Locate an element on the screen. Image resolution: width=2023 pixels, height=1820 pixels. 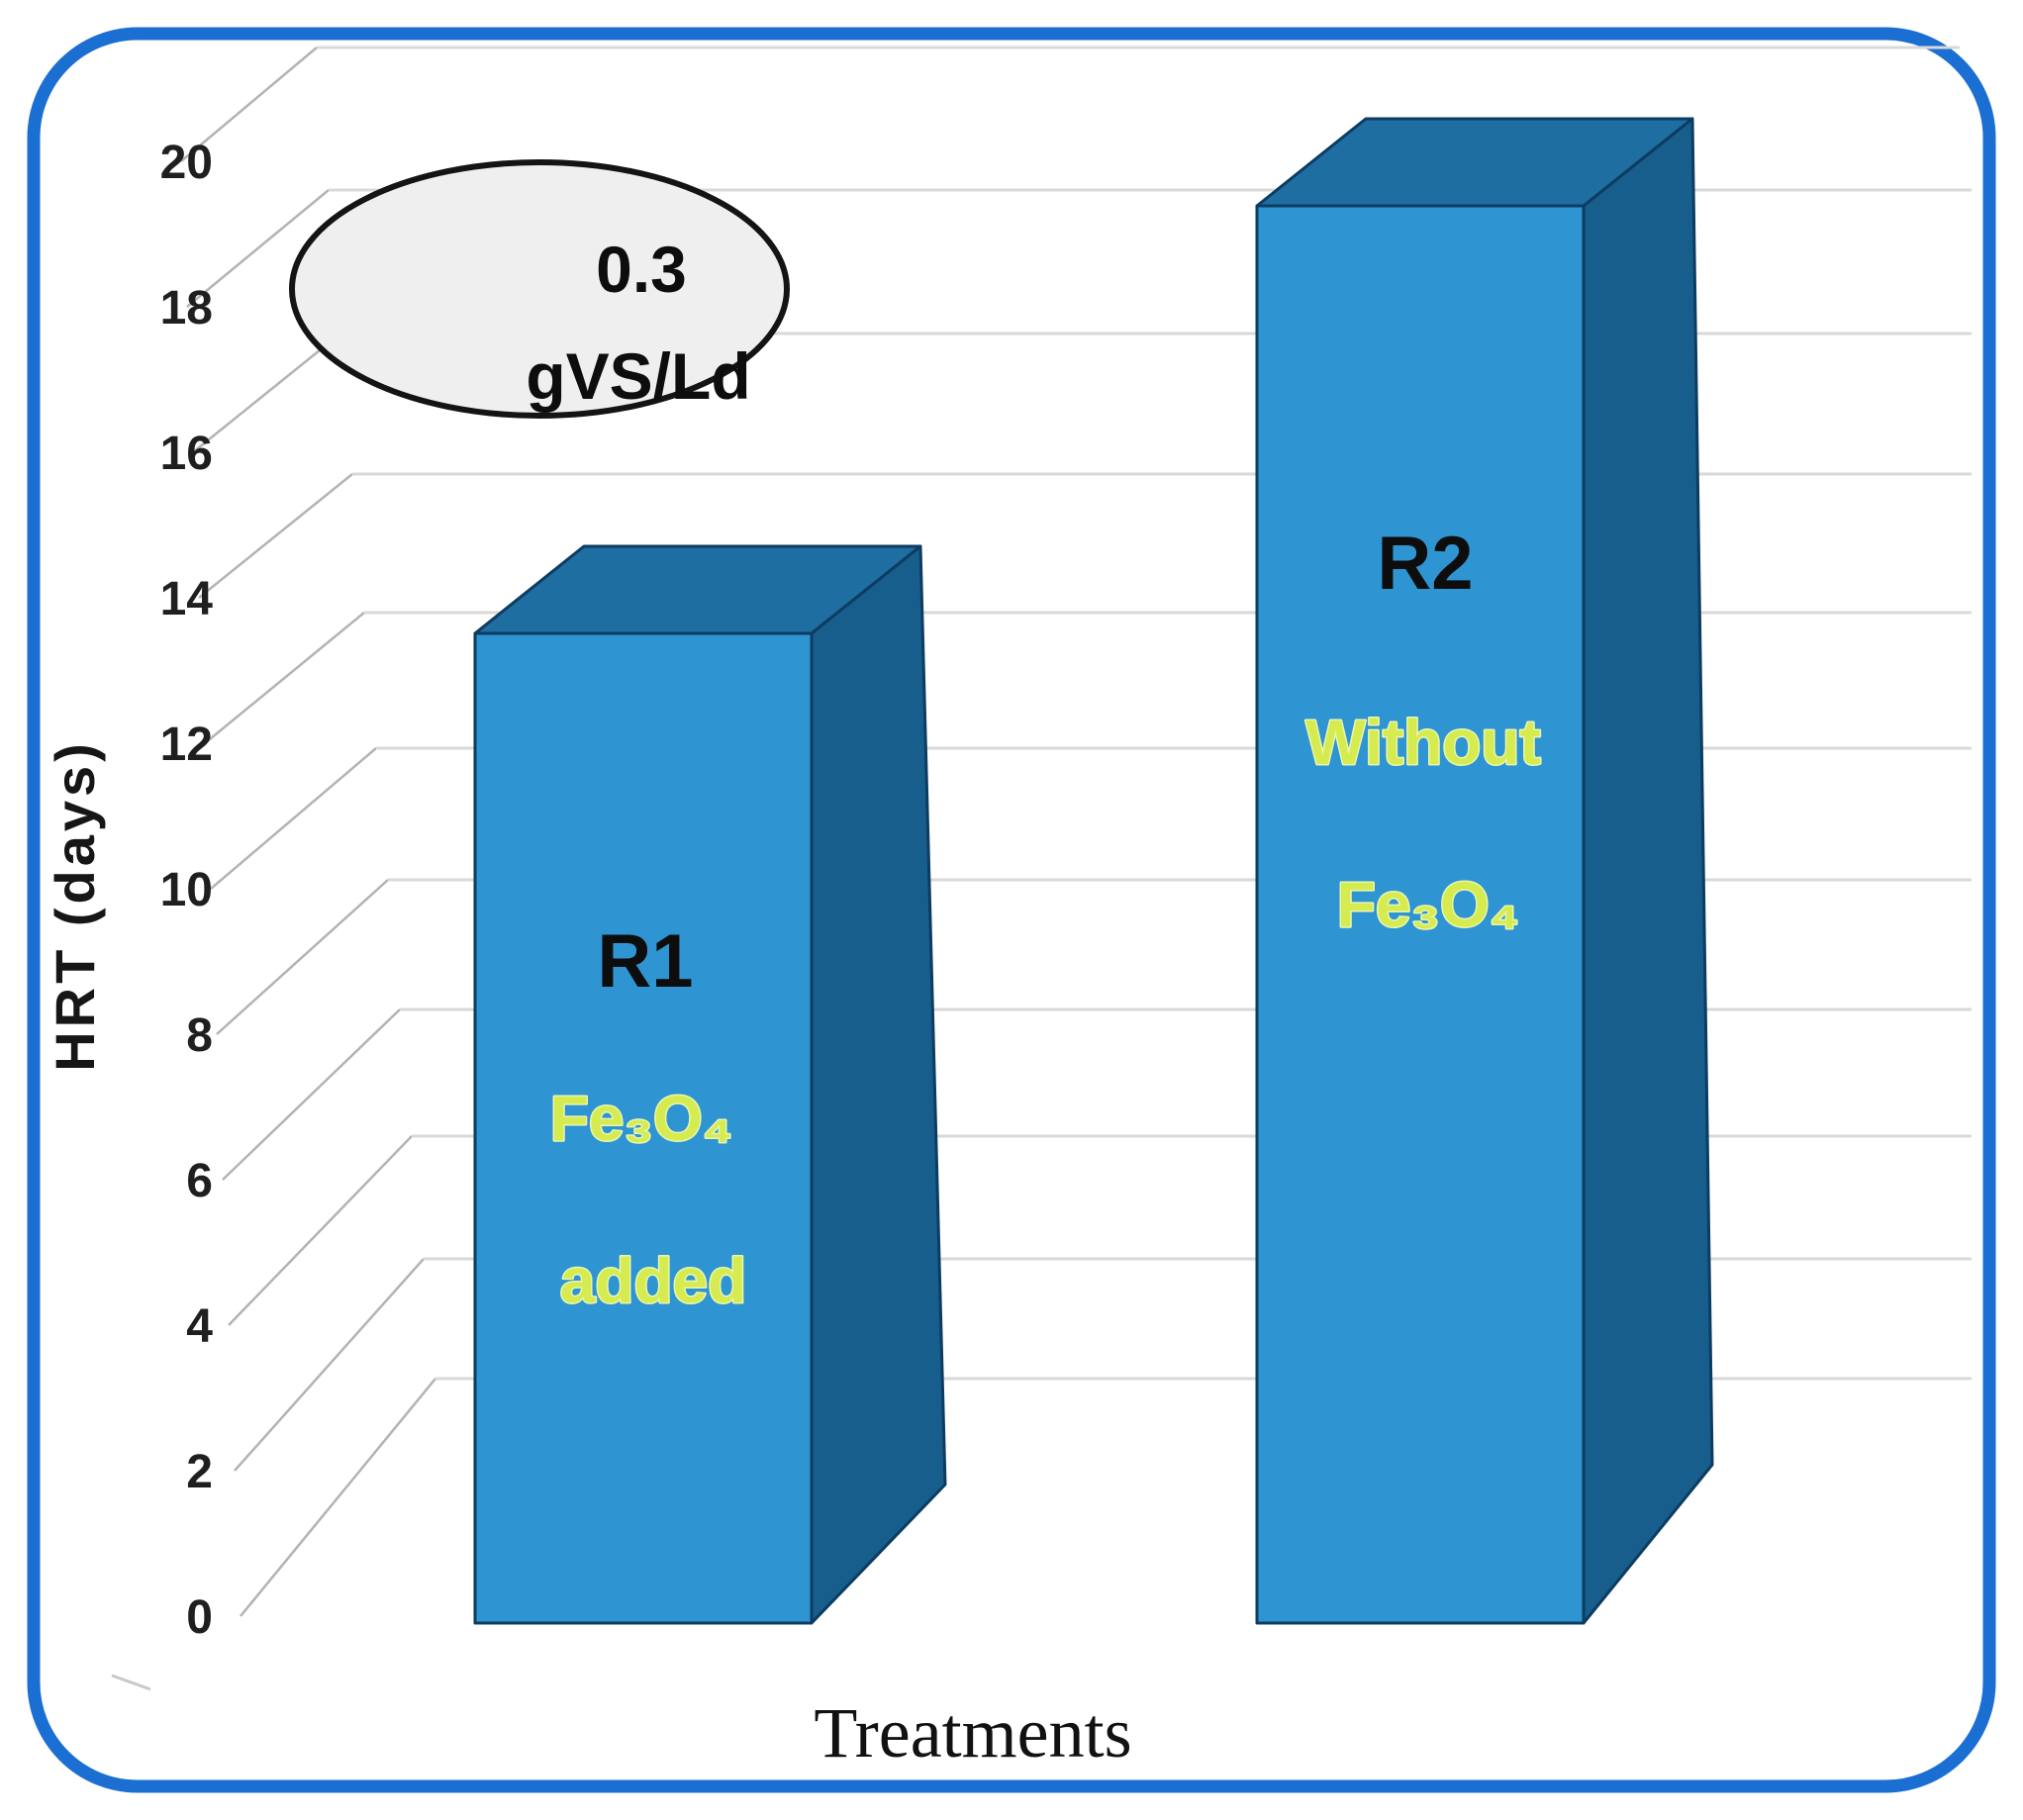
bar-r2-title: R2 is located at coordinates (1425, 564).